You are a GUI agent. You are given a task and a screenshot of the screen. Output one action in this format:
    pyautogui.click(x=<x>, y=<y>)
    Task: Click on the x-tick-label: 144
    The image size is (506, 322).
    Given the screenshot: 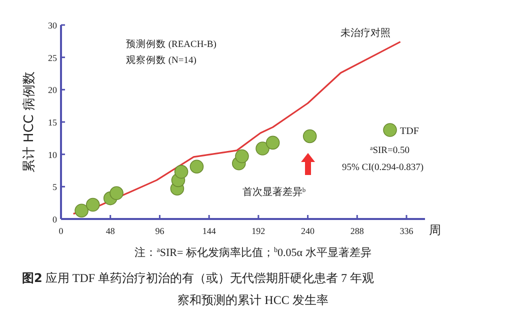 What is the action you would take?
    pyautogui.click(x=209, y=231)
    